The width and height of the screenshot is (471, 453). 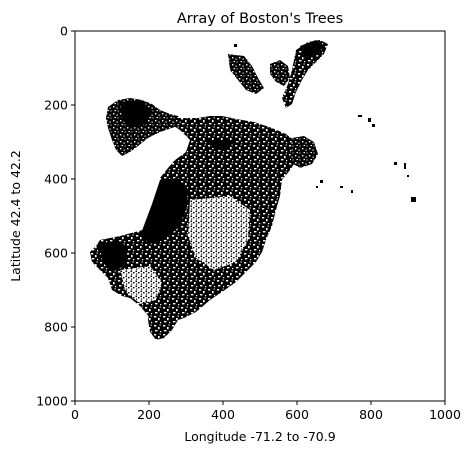 What do you see at coordinates (445, 414) in the screenshot?
I see `x-tick-label: 1000` at bounding box center [445, 414].